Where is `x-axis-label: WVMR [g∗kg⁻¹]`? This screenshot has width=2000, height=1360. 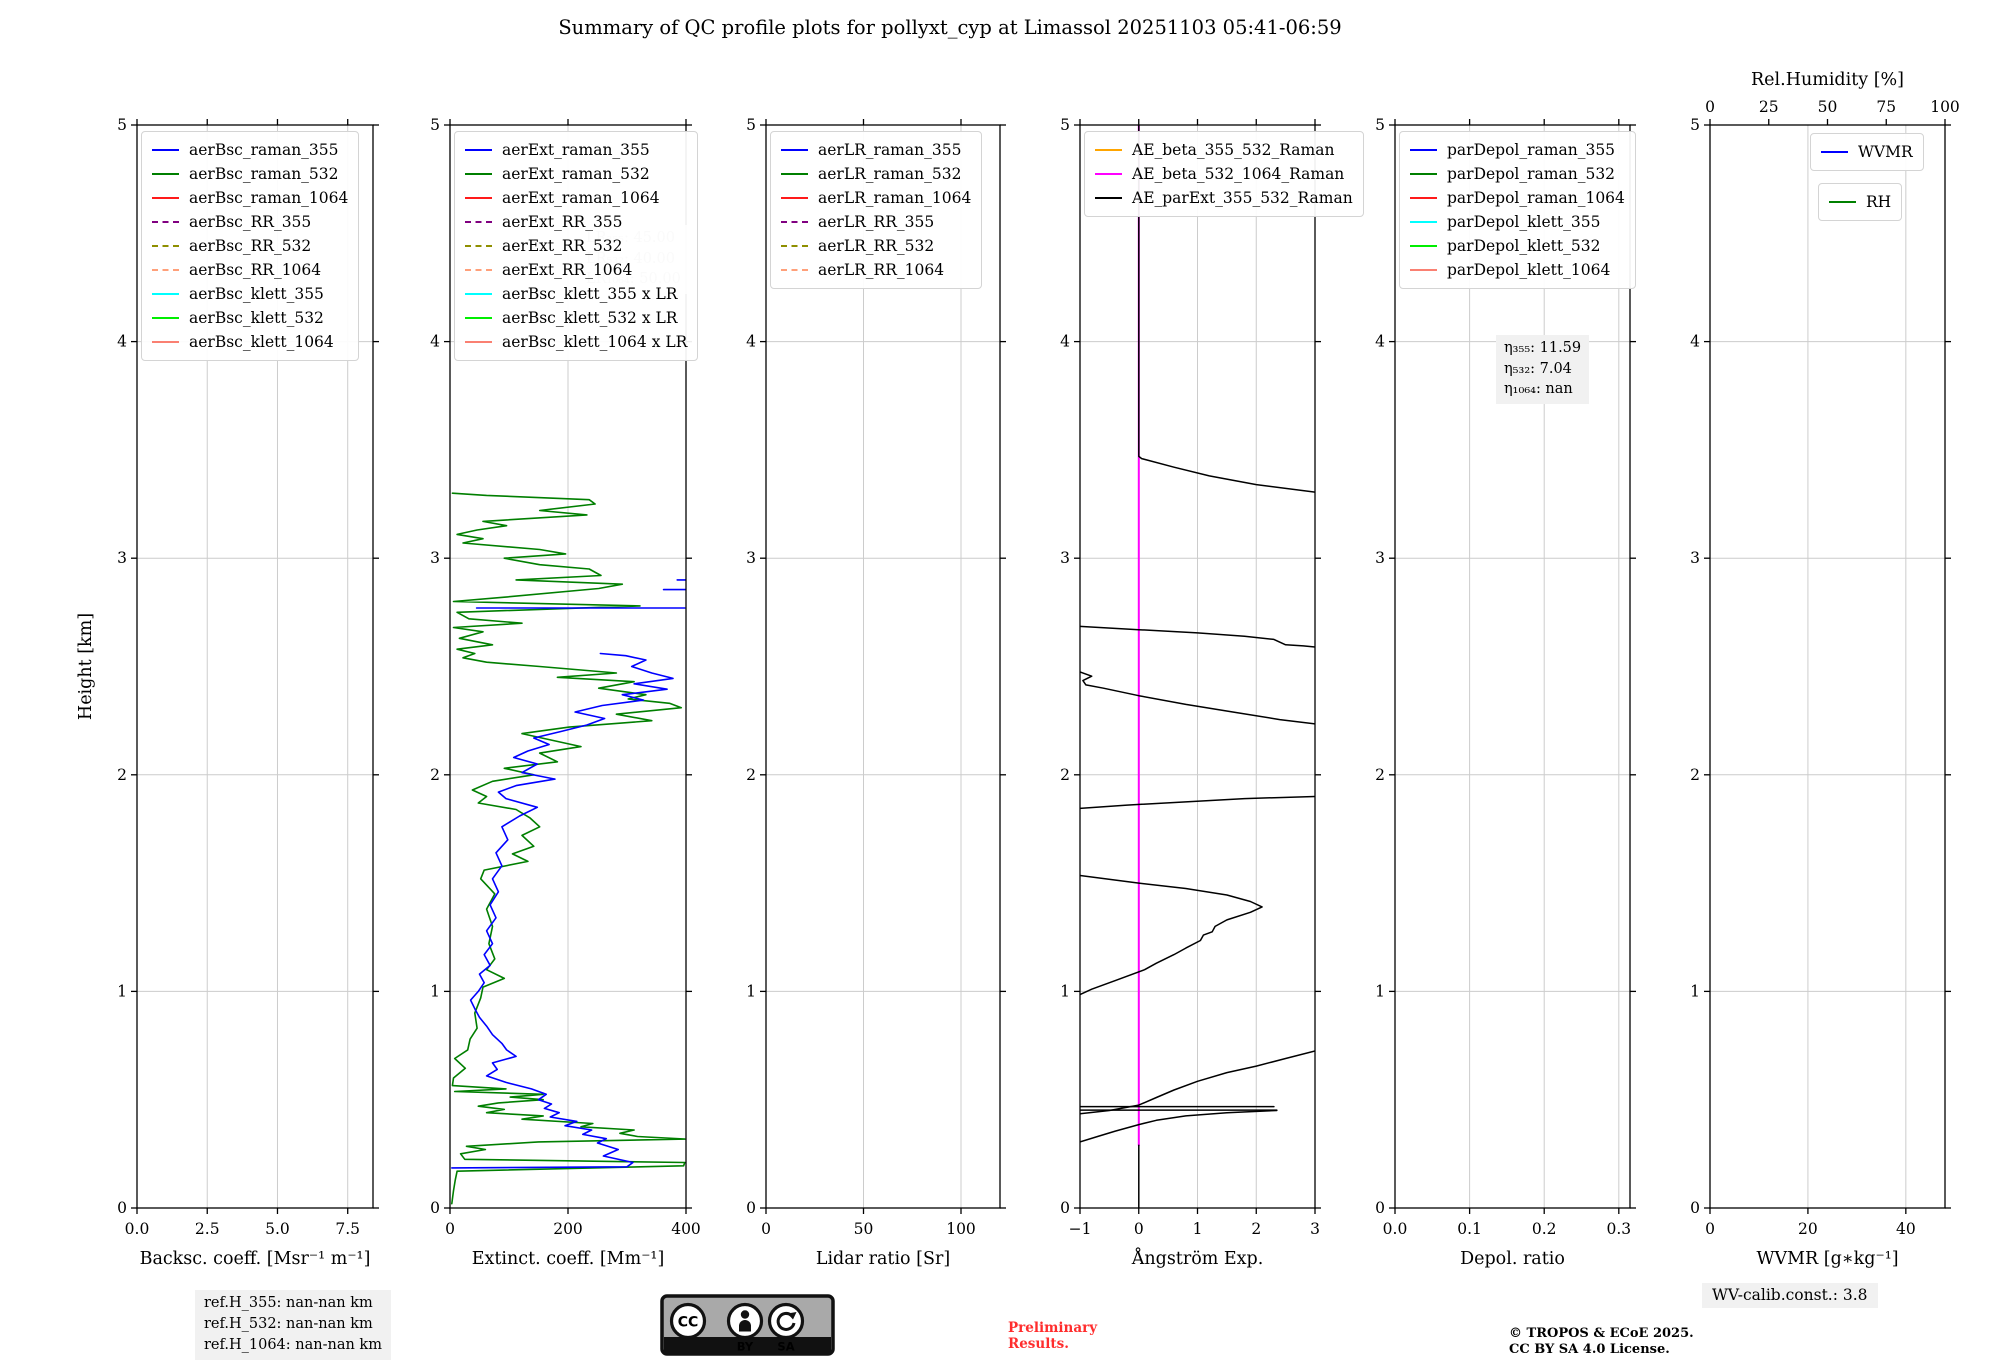
x-axis-label: WVMR [g∗kg⁻¹] is located at coordinates (1827, 1259).